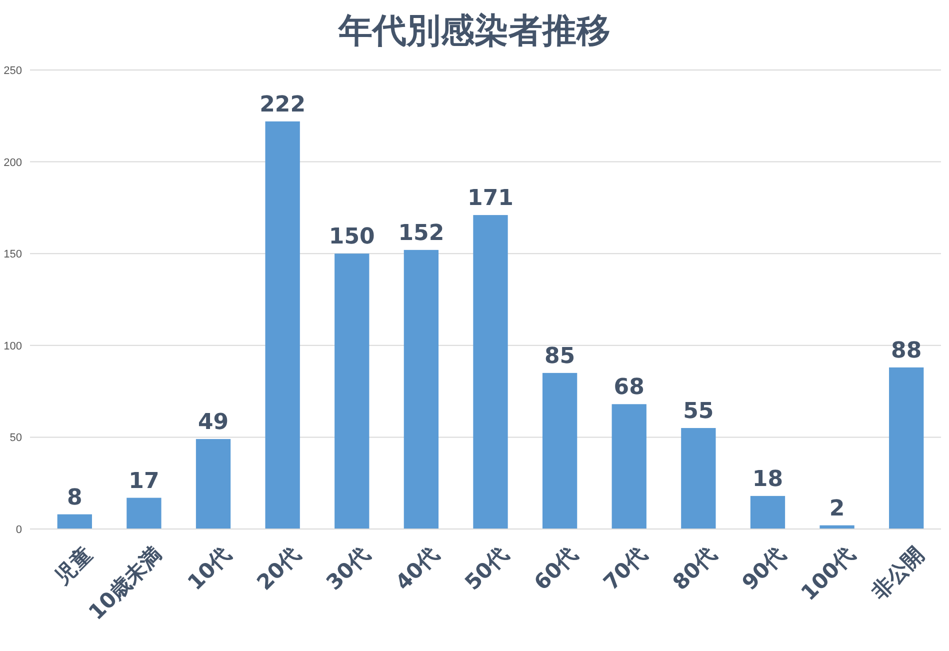 Image resolution: width=949 pixels, height=651 pixels. Describe the element at coordinates (474, 31) in the screenshot. I see `chart-title: 年代別感染者推移` at that location.